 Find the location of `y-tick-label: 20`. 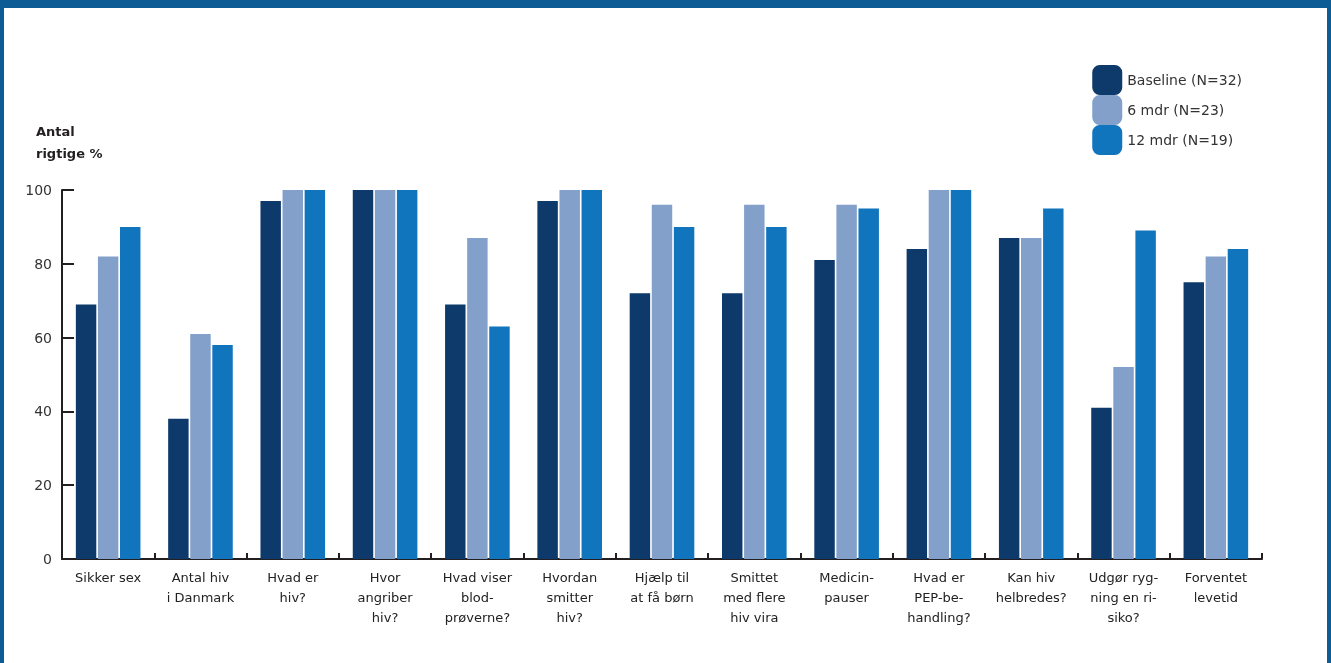

y-tick-label: 20 is located at coordinates (43, 485).